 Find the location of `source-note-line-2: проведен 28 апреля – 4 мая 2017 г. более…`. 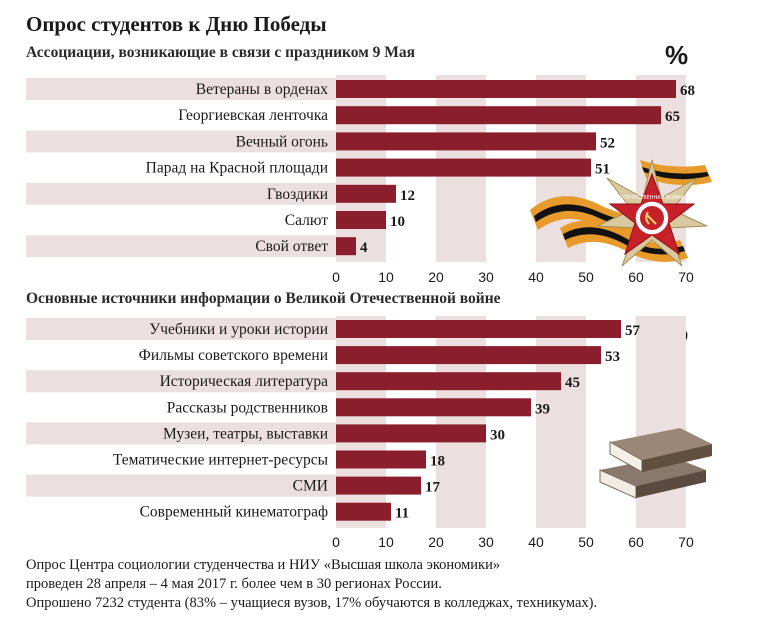

source-note-line-2: проведен 28 апреля – 4 мая 2017 г. более… is located at coordinates (234, 584).